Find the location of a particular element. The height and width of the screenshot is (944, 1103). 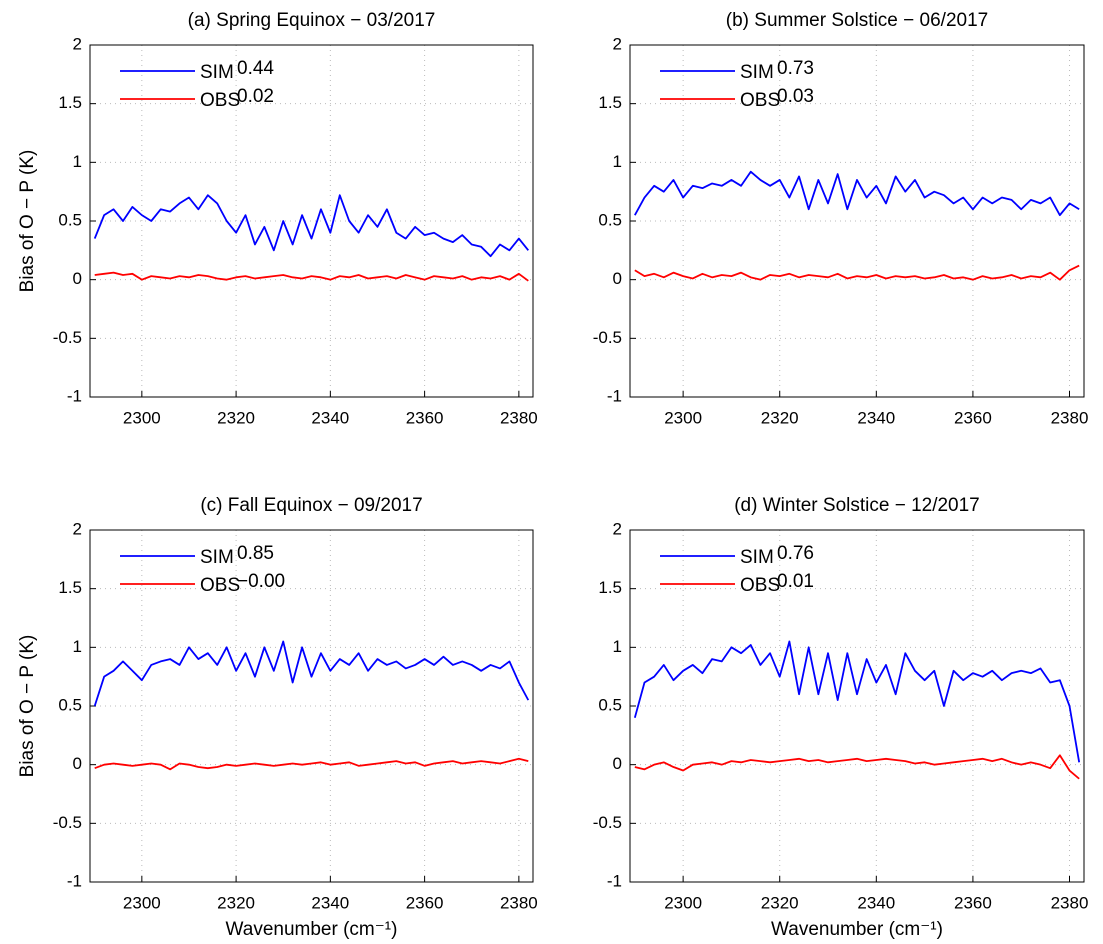

legend-mean: −0.00 is located at coordinates (261, 581).